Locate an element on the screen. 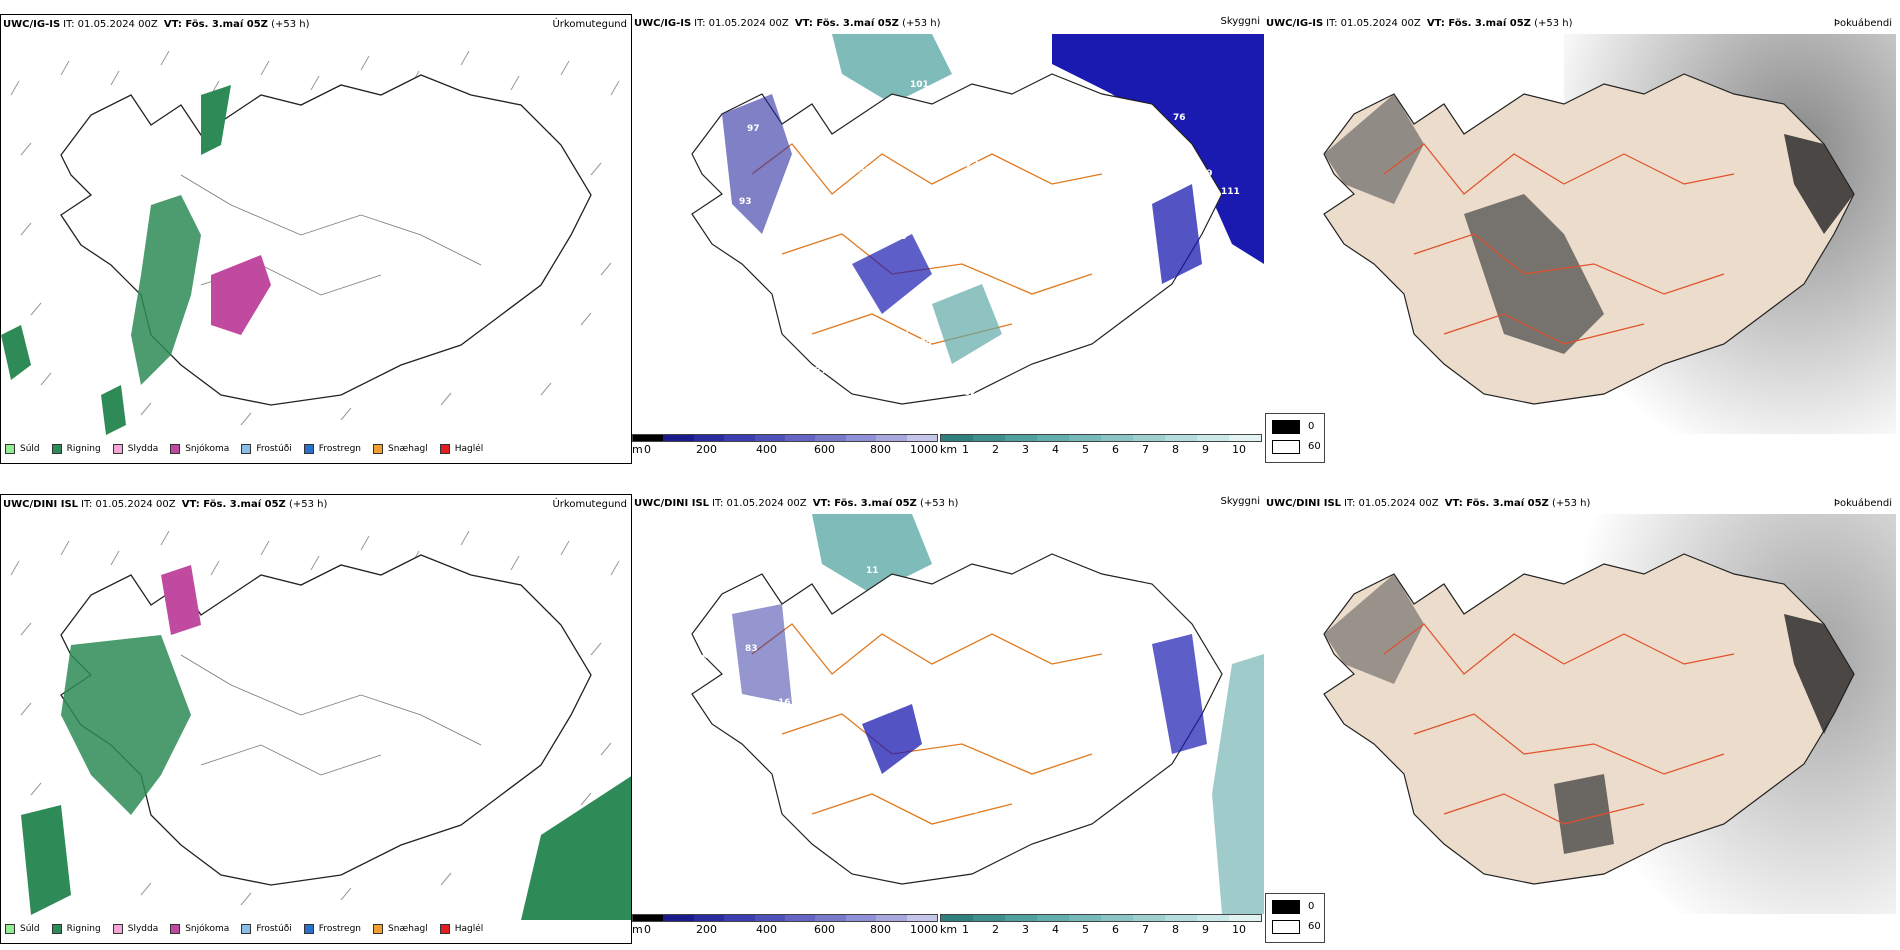 Image resolution: width=1900 pixels, height=950 pixels. cloud-base-value-label: 59 is located at coordinates (793, 584).